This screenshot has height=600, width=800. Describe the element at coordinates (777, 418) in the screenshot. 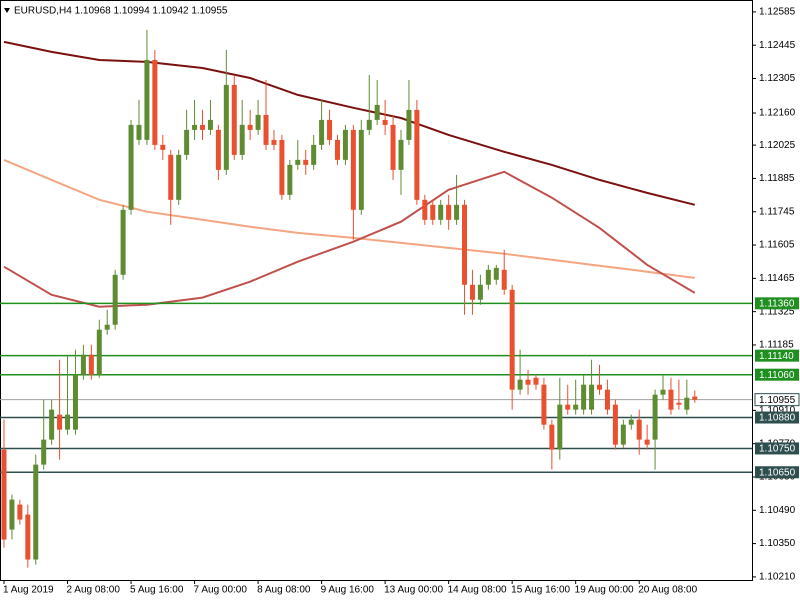

I see `level-label: 1.10880` at that location.